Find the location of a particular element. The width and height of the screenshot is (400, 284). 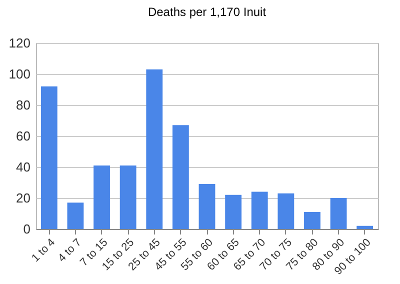

x-tick-label: 1 to 4 is located at coordinates (44, 250).